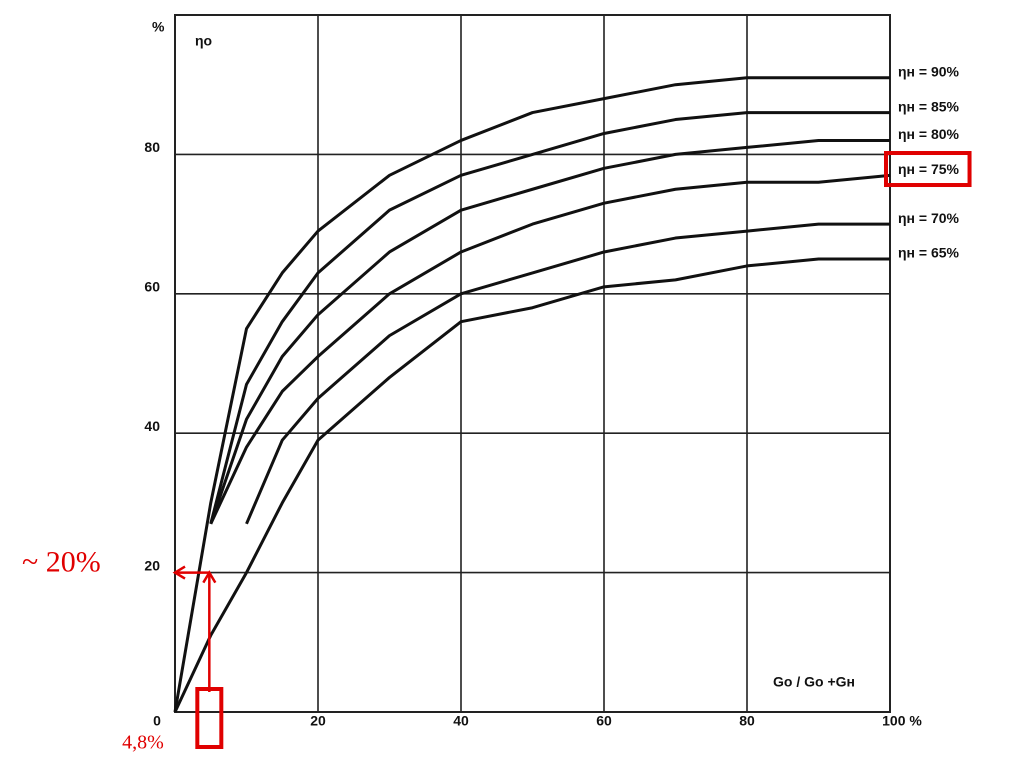 The width and height of the screenshot is (1024, 767). What do you see at coordinates (203, 41) in the screenshot?
I see `y-axis-title: ηо` at bounding box center [203, 41].